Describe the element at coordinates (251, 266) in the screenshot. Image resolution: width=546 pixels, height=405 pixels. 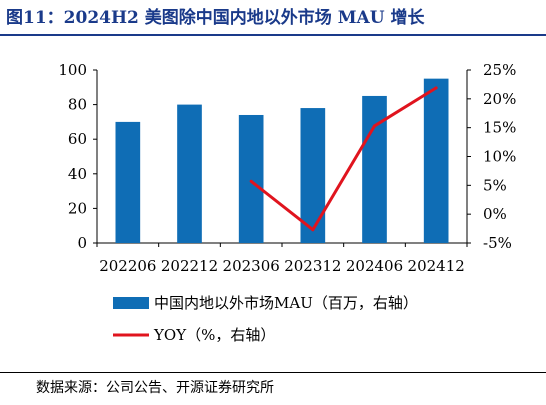
I see `x-tick-label: 202306` at that location.